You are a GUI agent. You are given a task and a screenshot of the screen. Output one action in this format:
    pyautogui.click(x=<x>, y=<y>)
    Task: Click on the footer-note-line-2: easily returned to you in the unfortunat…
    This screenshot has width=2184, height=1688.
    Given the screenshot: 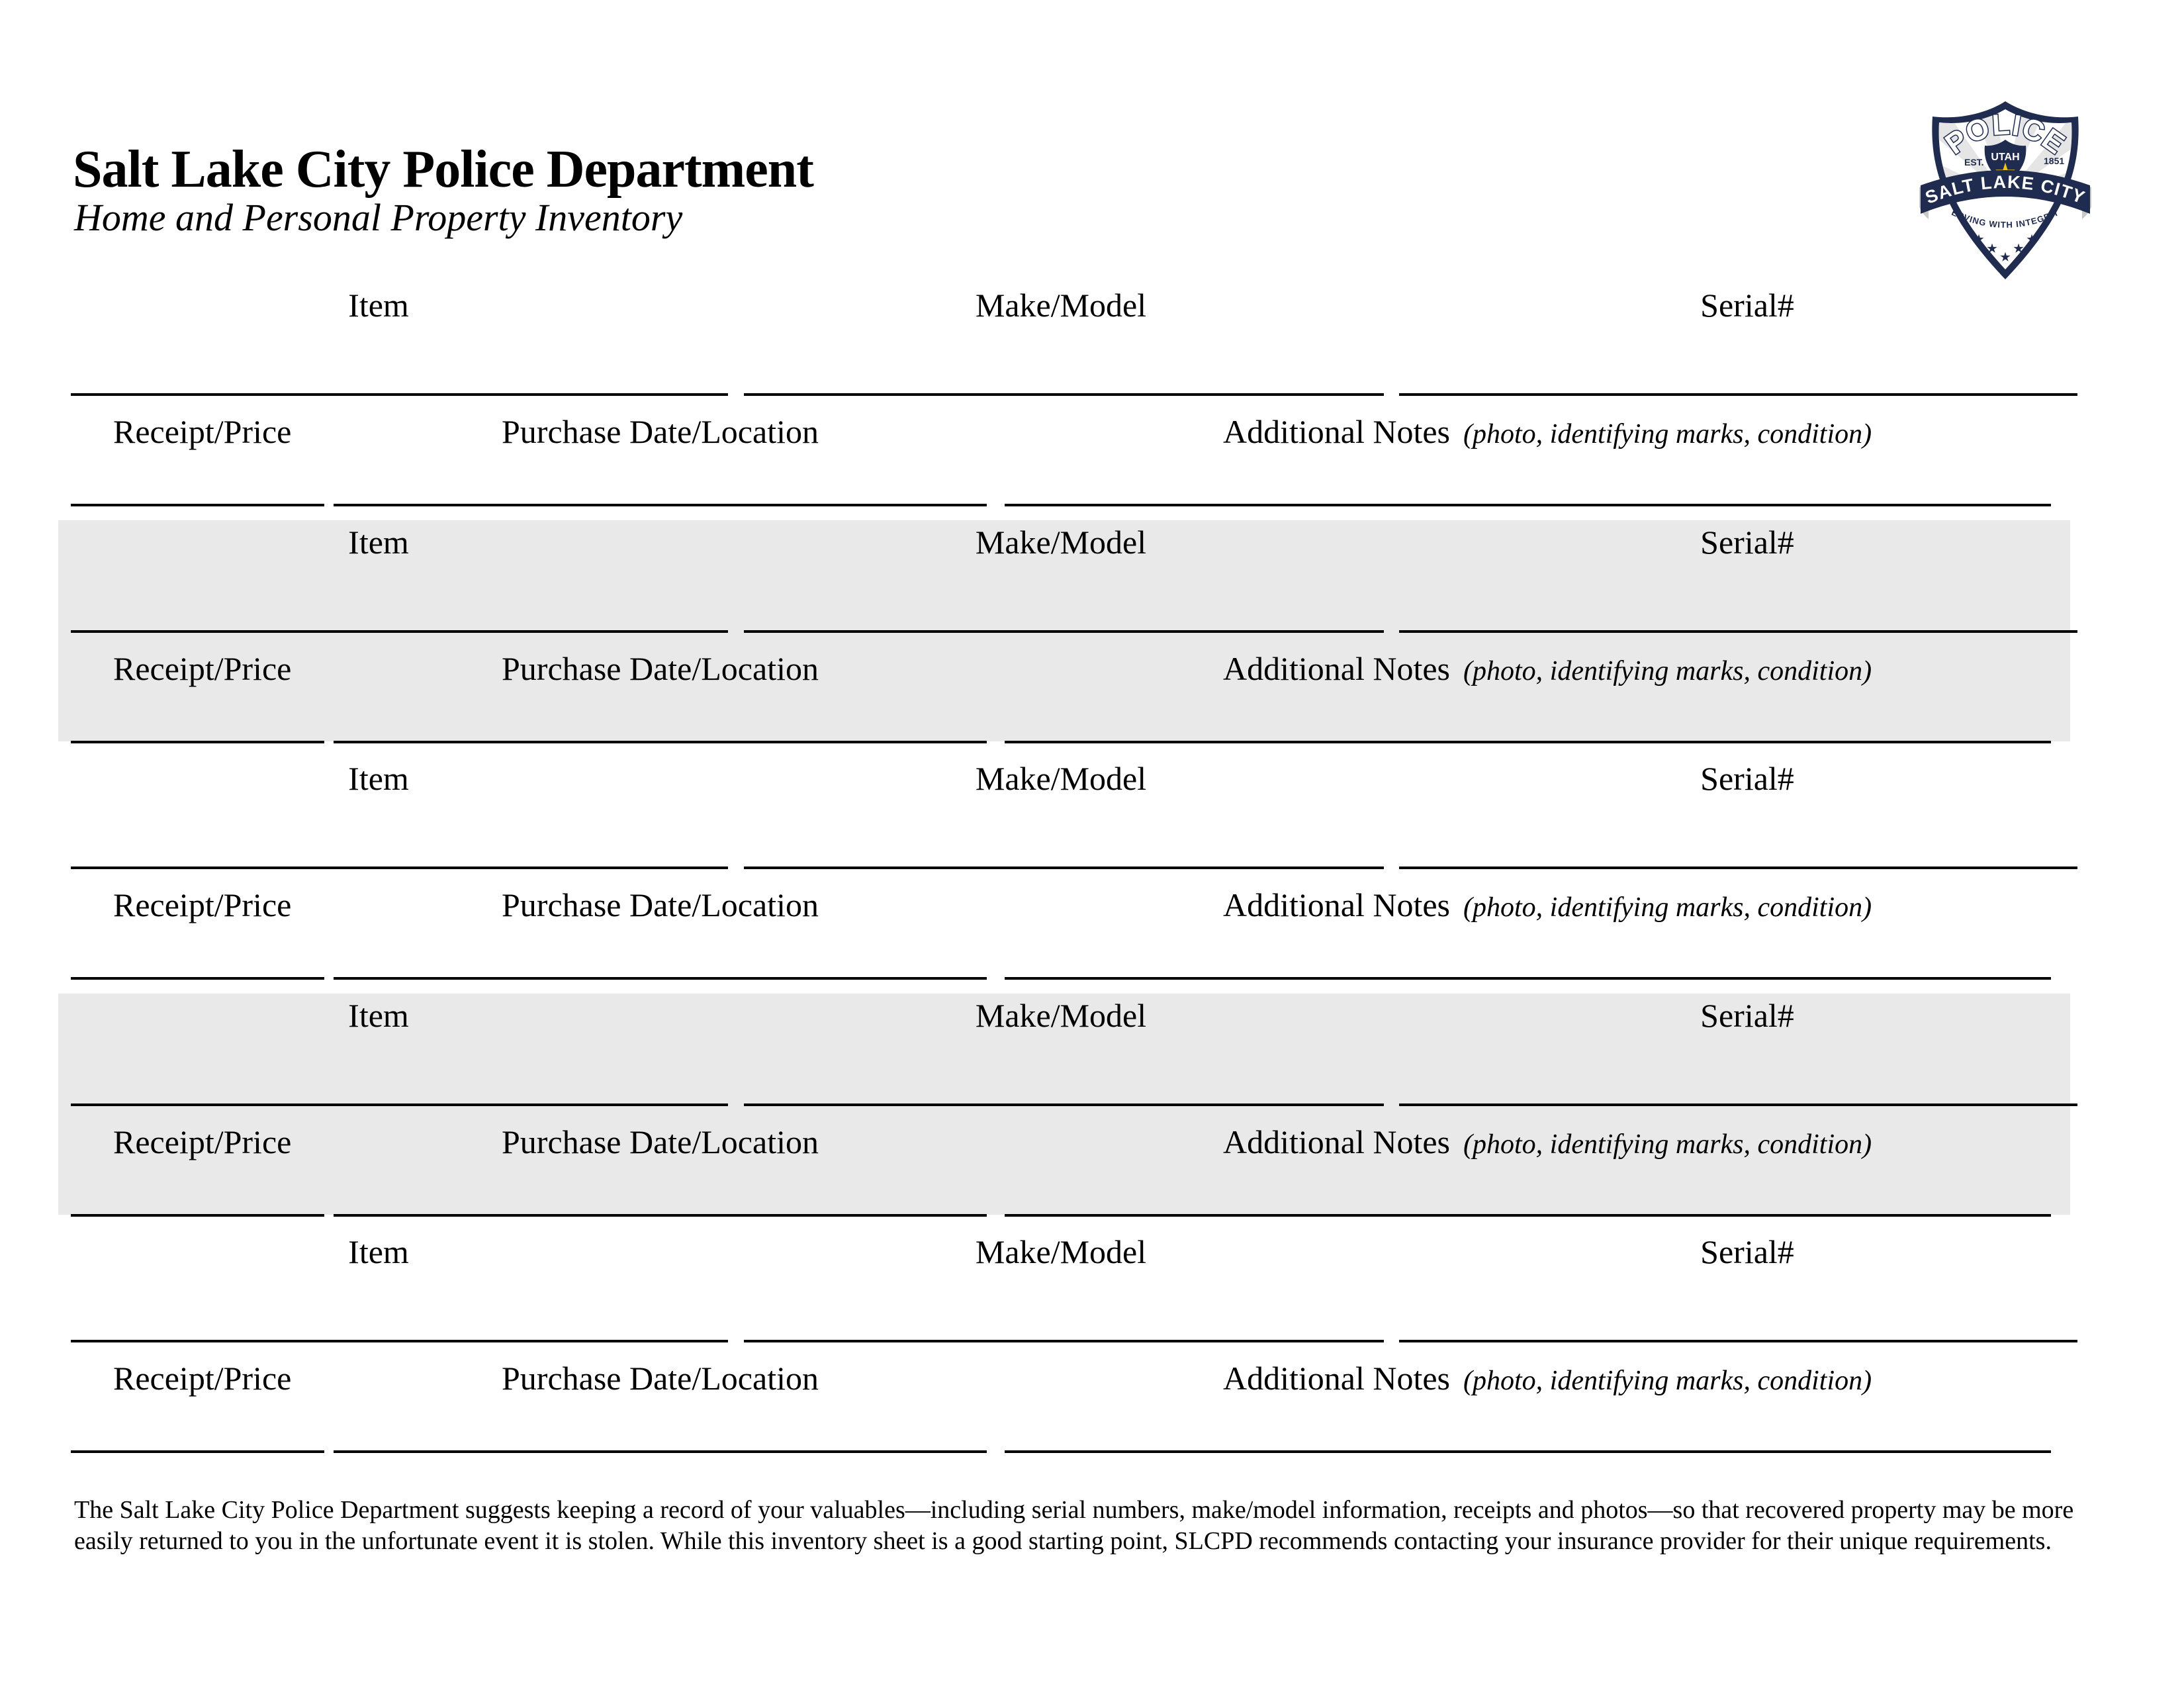 What is the action you would take?
    pyautogui.click(x=1063, y=1541)
    